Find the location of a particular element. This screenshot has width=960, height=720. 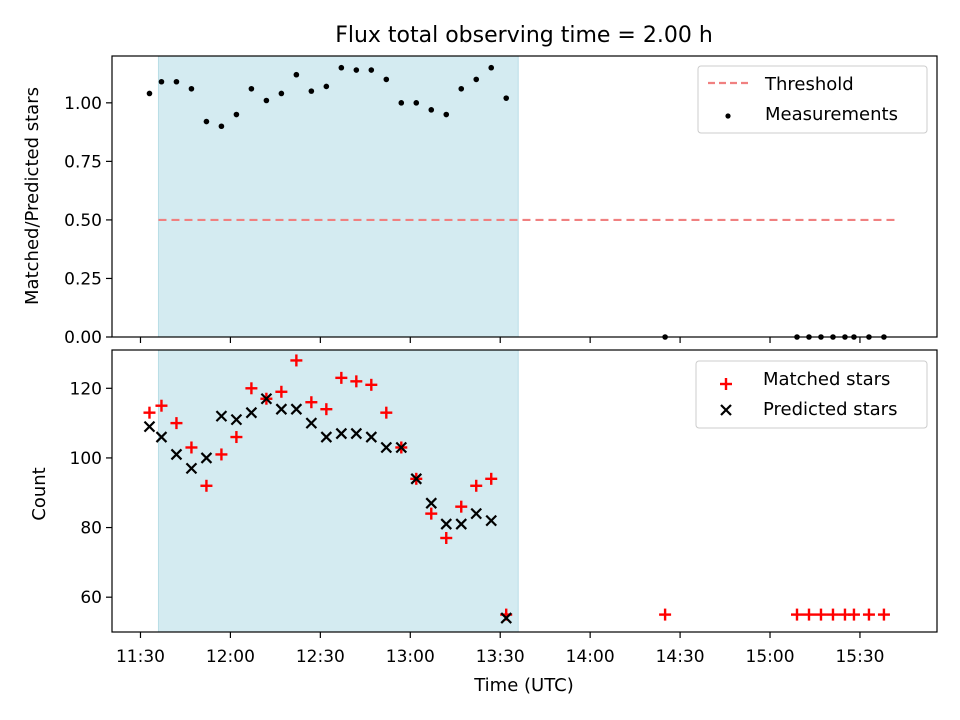

bottom-ytick-label: 100 is located at coordinates (86, 459).